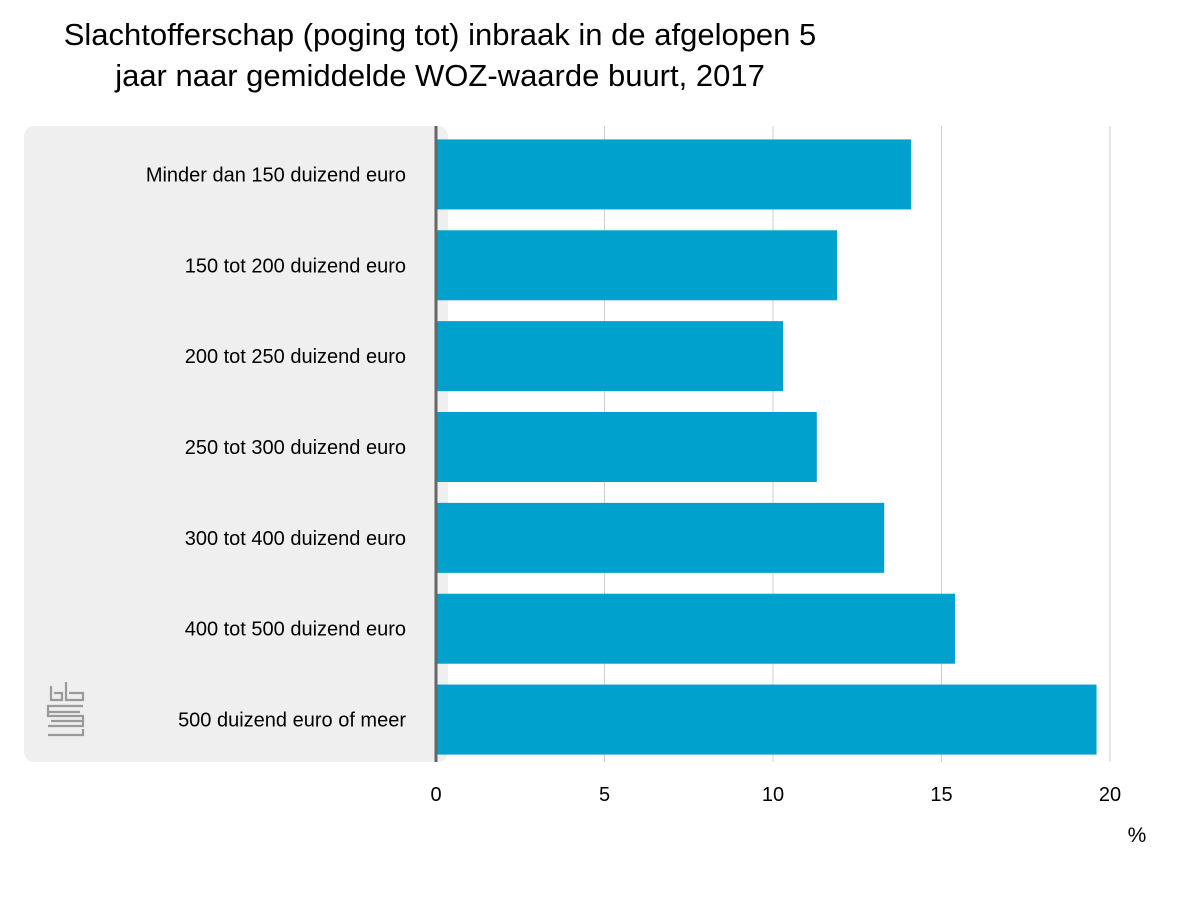  I want to click on category-label: 200 tot 250 duizend euro, so click(295, 357).